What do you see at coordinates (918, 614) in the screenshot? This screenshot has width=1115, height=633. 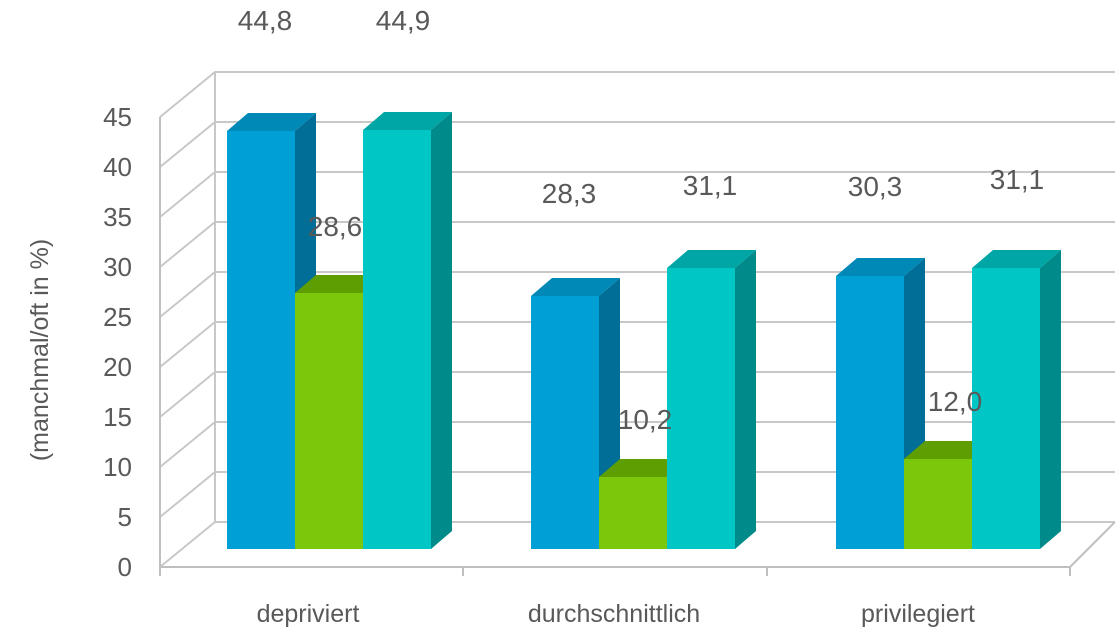 I see `category-label: privilegiert` at bounding box center [918, 614].